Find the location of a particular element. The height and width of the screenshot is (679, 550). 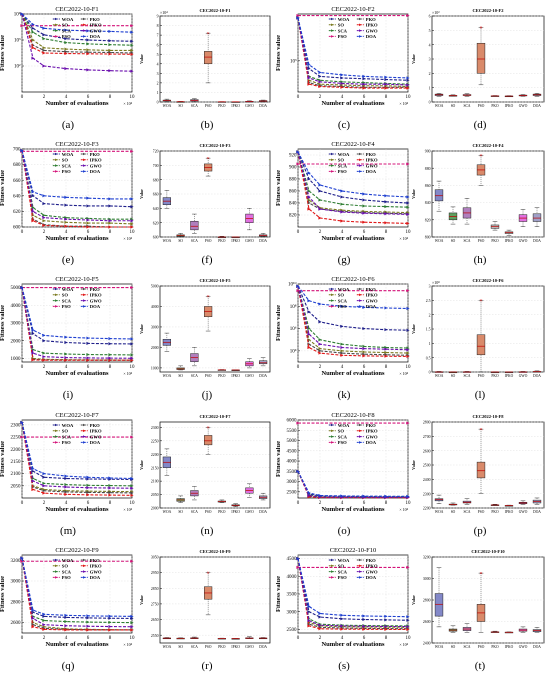

x-tick-label: DOA is located at coordinates (263, 512).